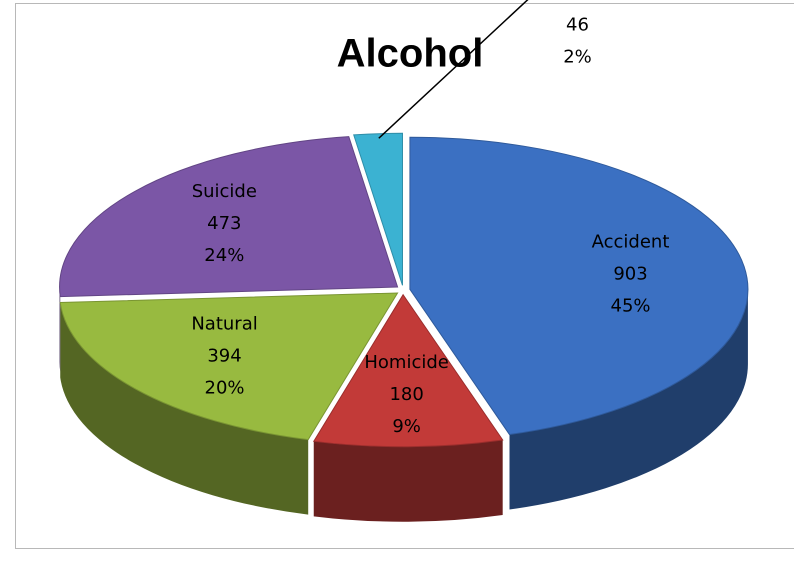 The width and height of the screenshot is (794, 563). What do you see at coordinates (631, 241) in the screenshot?
I see `label-name: Accident` at bounding box center [631, 241].